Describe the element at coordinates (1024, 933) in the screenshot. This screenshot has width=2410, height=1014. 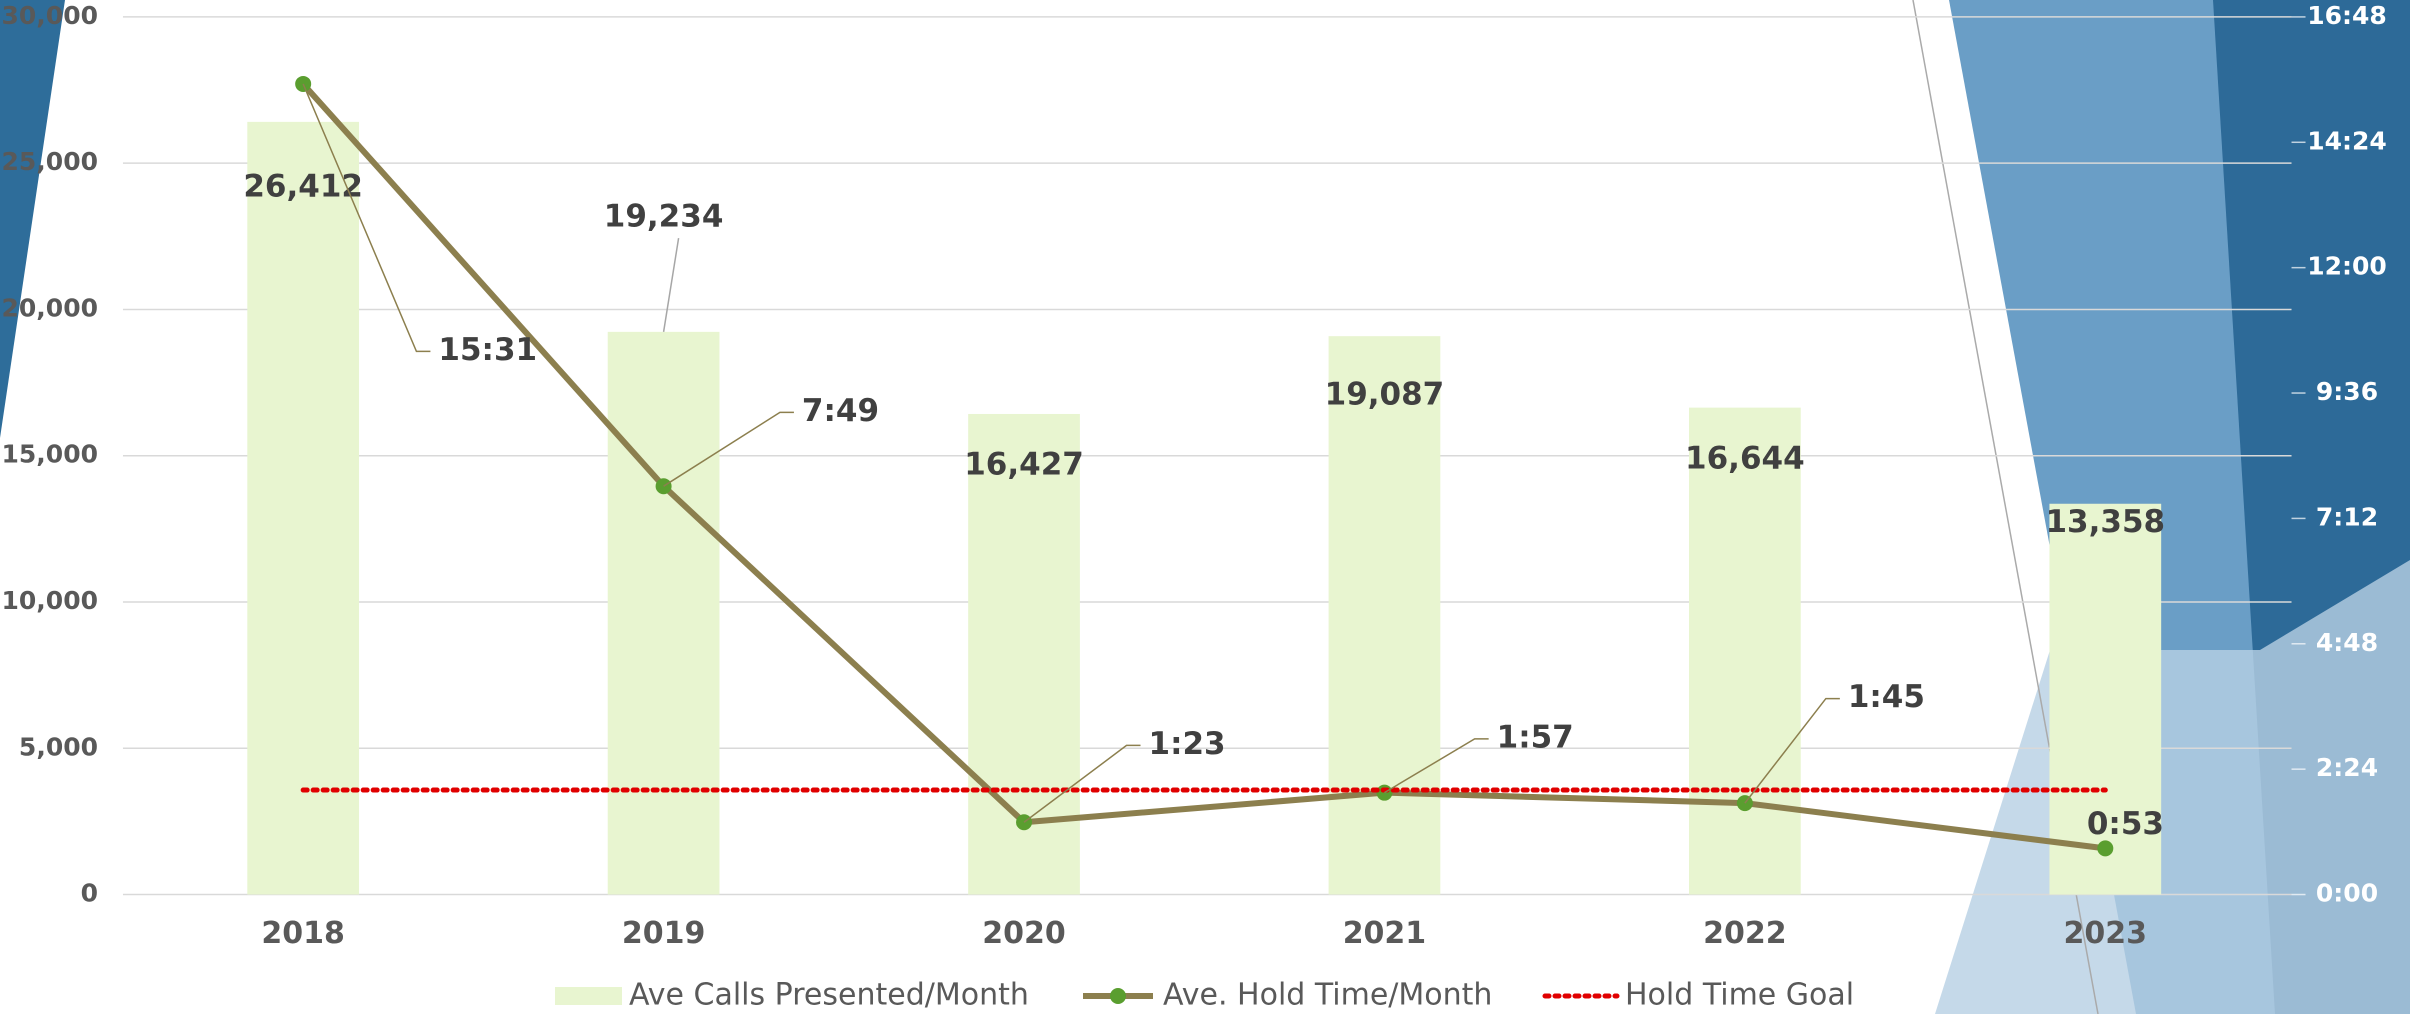
I see `x-tick-label: 2020` at that location.